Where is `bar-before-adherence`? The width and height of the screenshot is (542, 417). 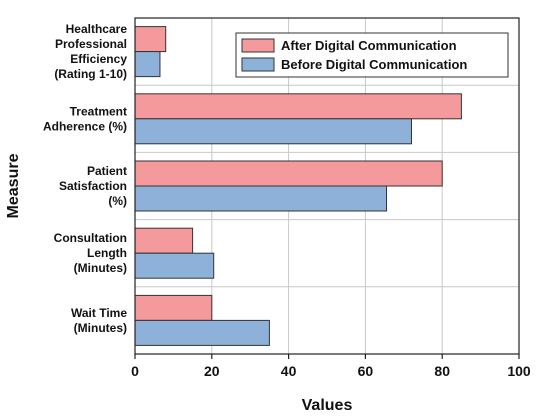 bar-before-adherence is located at coordinates (273, 131).